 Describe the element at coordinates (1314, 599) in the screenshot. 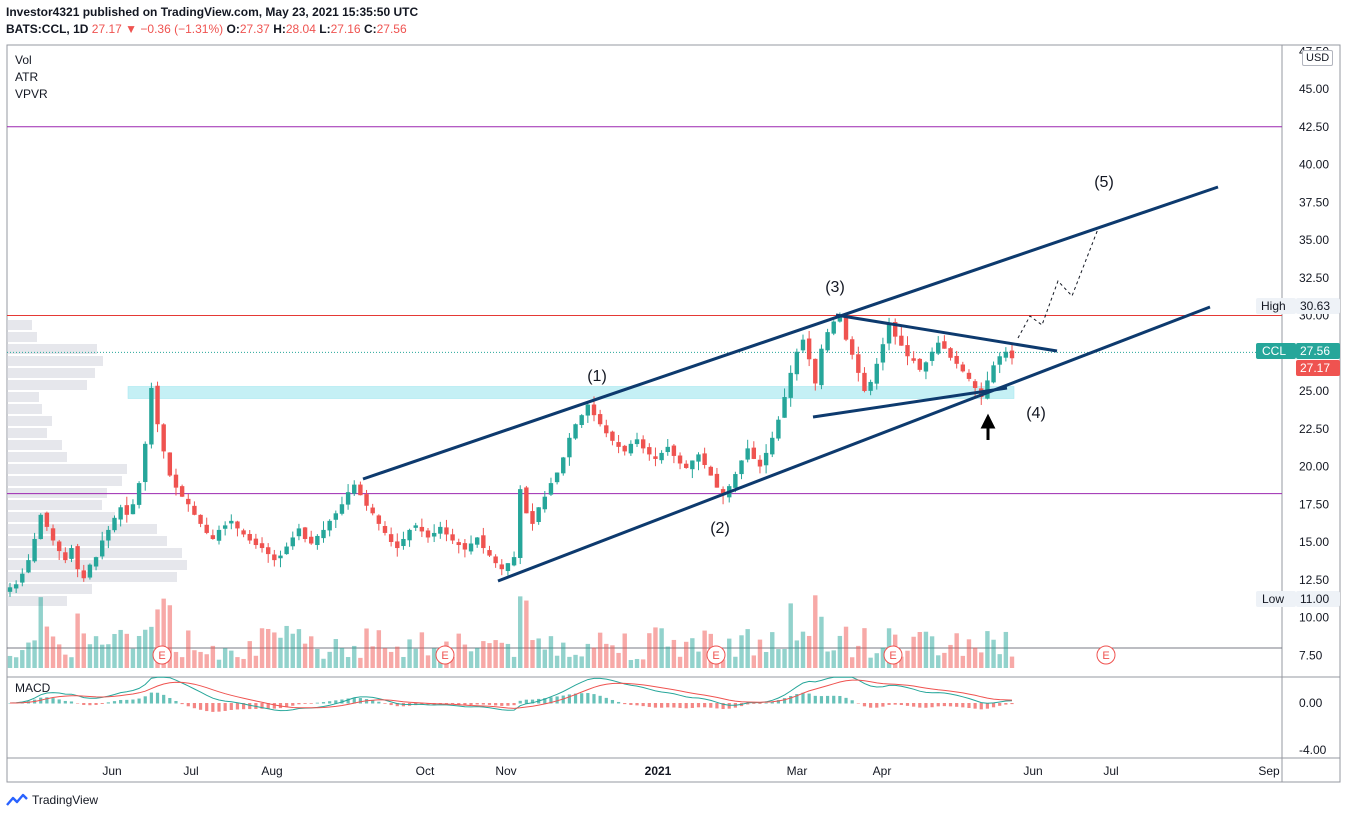

I see `low-value: 11.00` at that location.